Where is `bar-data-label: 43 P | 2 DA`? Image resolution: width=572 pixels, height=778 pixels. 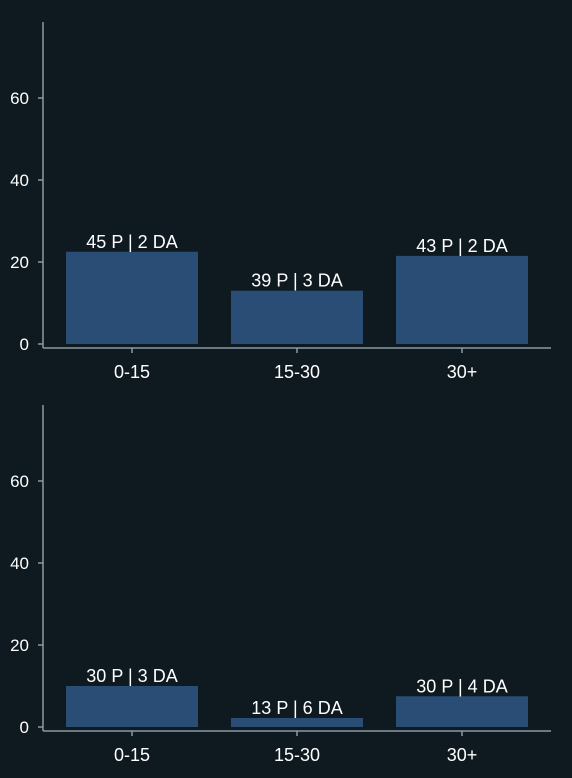 bar-data-label: 43 P | 2 DA is located at coordinates (461, 246).